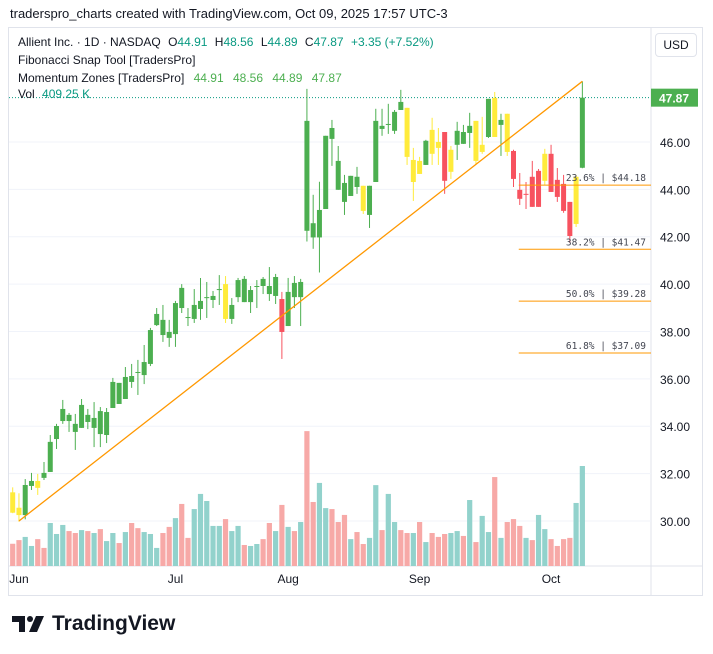  I want to click on fib-level-label: 38.2% | $41.47, so click(606, 242).